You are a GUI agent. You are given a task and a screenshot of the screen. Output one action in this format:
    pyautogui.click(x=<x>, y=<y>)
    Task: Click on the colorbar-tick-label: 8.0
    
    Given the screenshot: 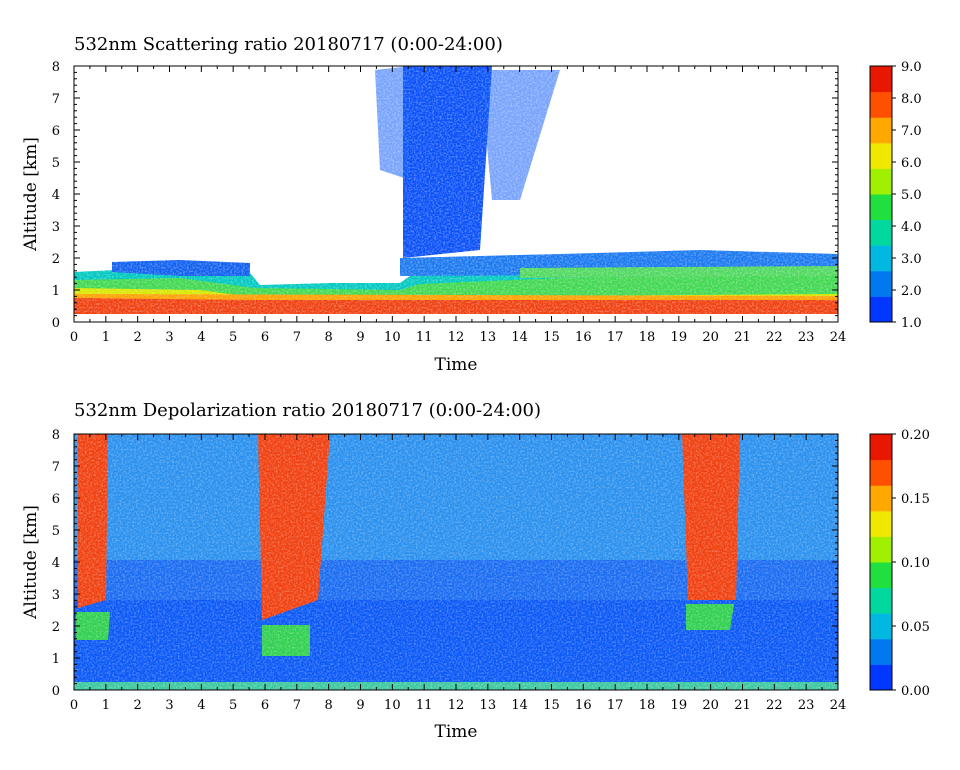 What is the action you would take?
    pyautogui.click(x=911, y=99)
    